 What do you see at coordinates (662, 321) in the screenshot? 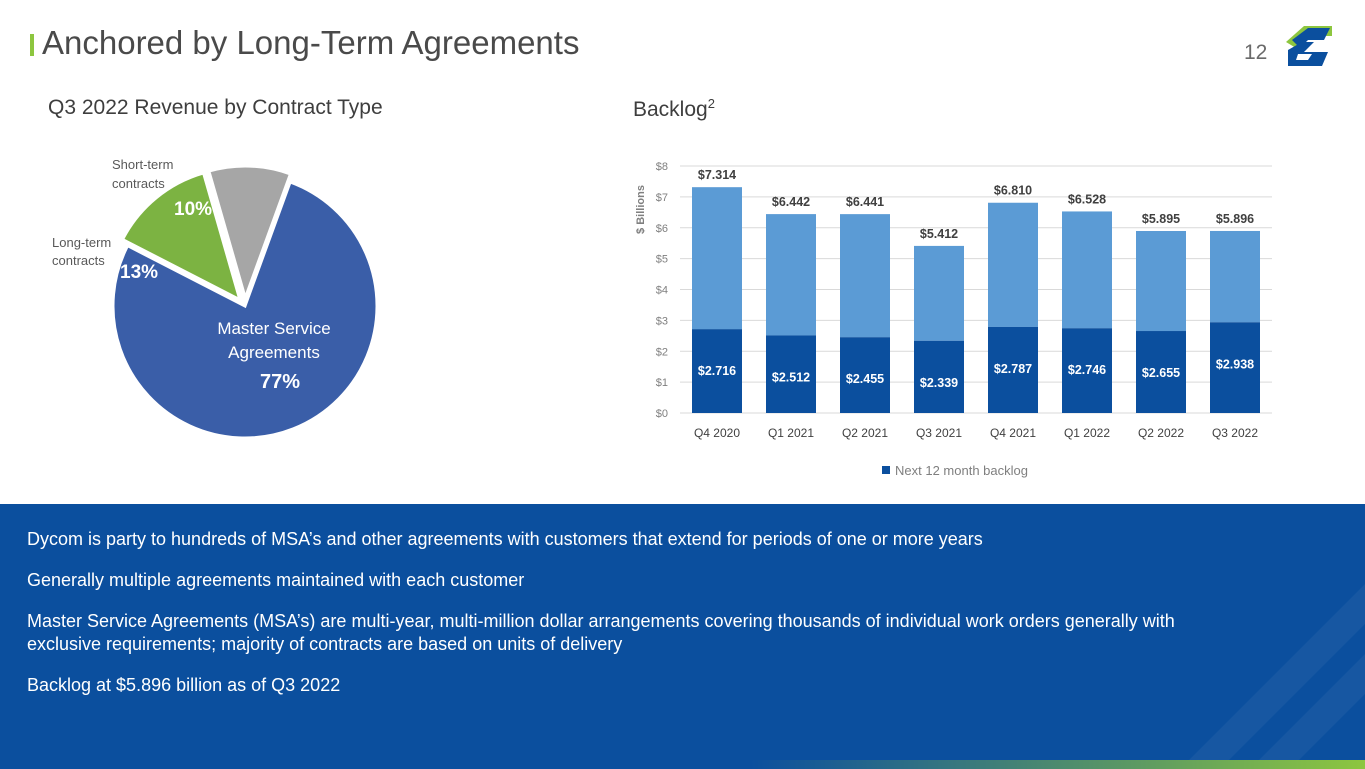
I see `y-tick-label: $3` at bounding box center [662, 321].